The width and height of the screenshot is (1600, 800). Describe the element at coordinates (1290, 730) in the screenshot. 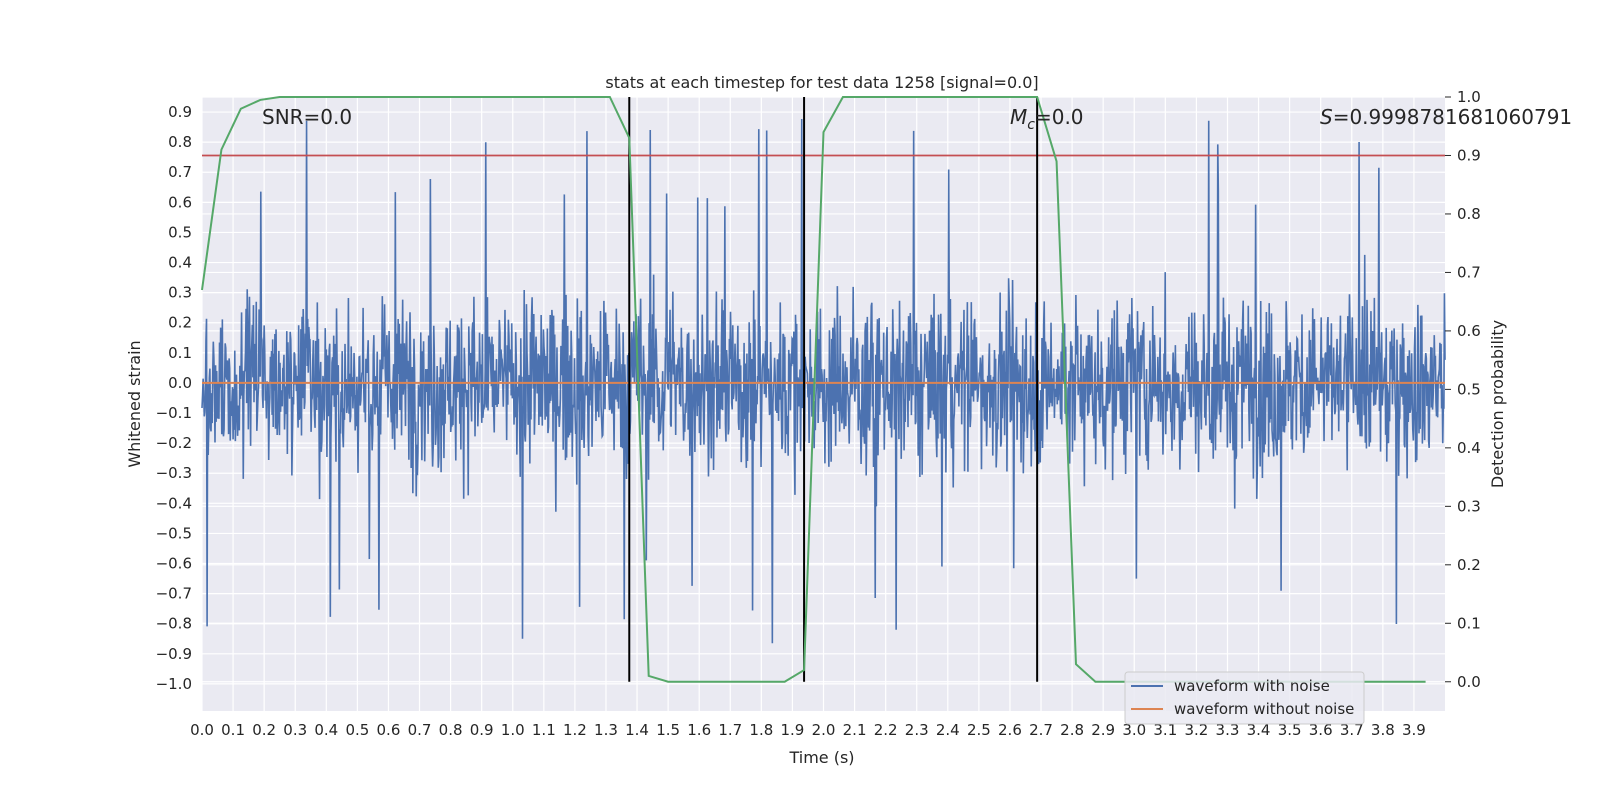

I see `x-tick-label: 3.5` at that location.